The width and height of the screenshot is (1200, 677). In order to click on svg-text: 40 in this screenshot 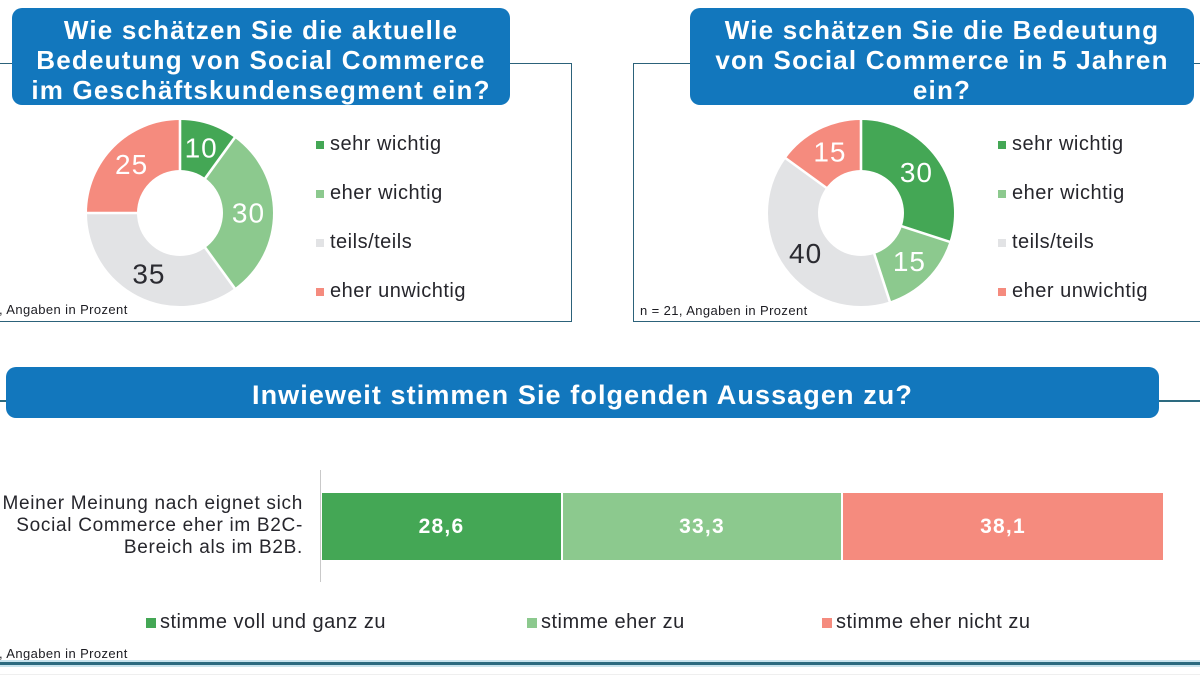, I will do `click(805, 253)`.